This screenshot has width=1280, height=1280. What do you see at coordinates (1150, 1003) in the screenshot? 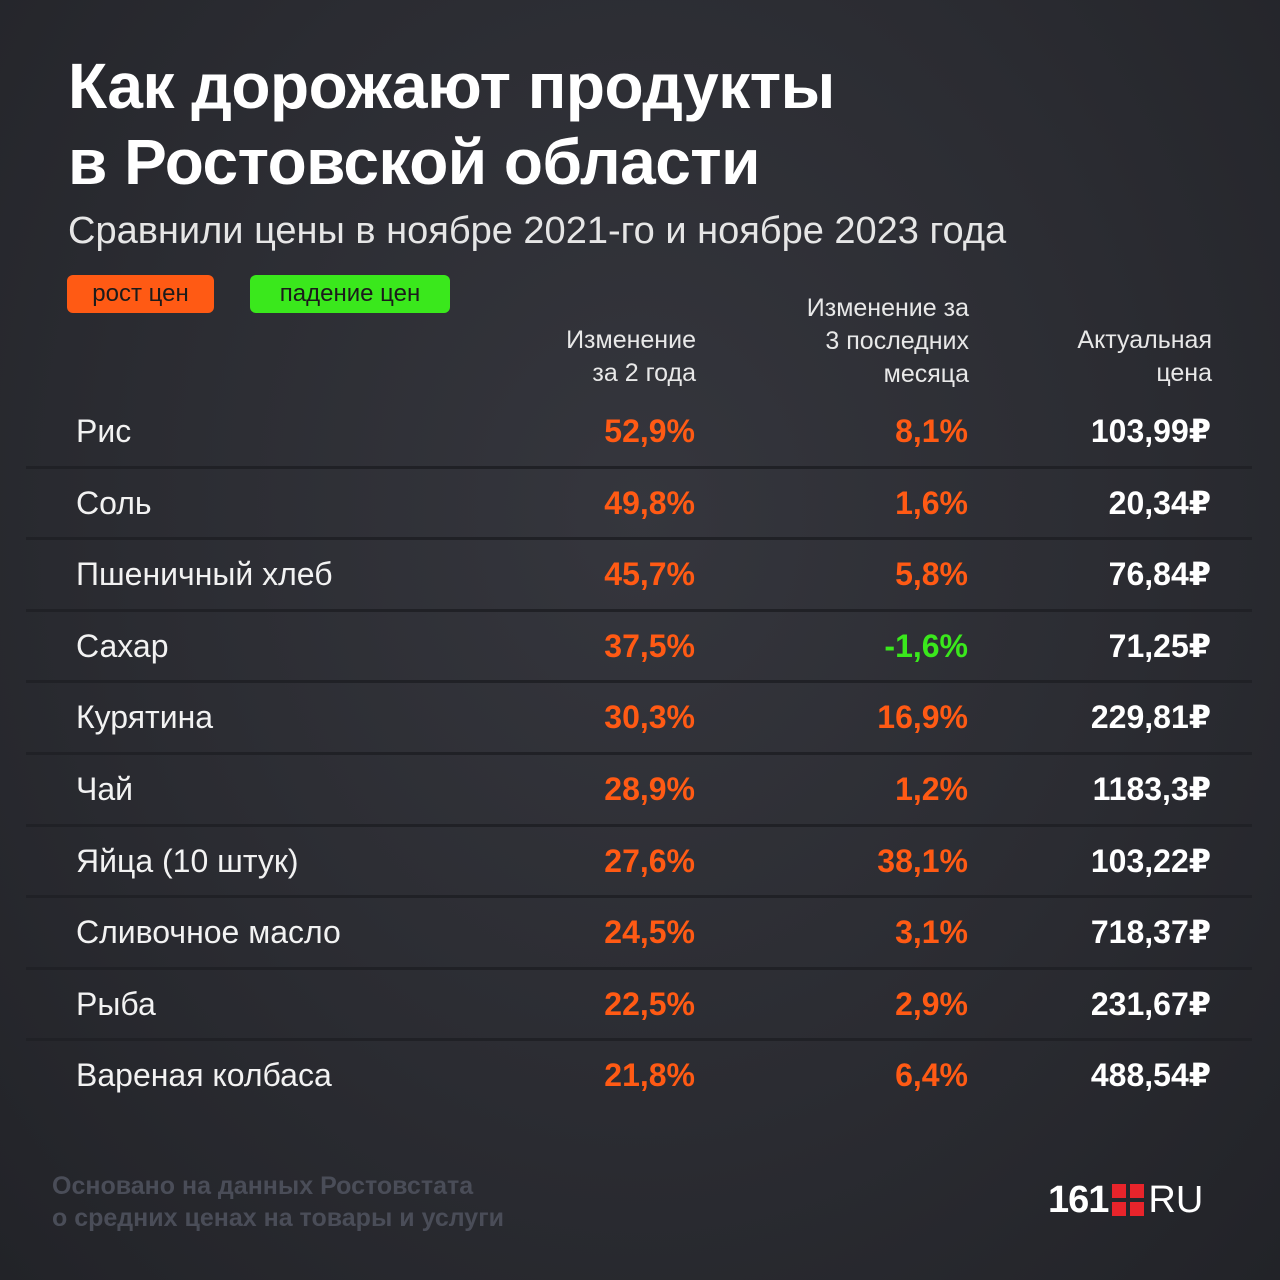
I see `current-price: 231,67₽` at bounding box center [1150, 1003].